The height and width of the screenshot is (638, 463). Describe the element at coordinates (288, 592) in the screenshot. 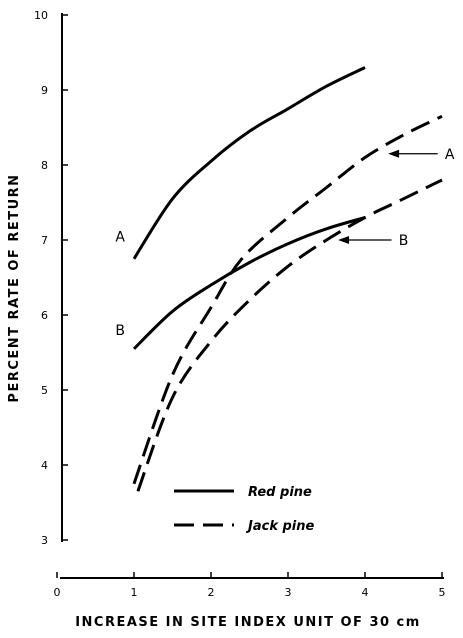

I see `x-tick-label: 3` at that location.